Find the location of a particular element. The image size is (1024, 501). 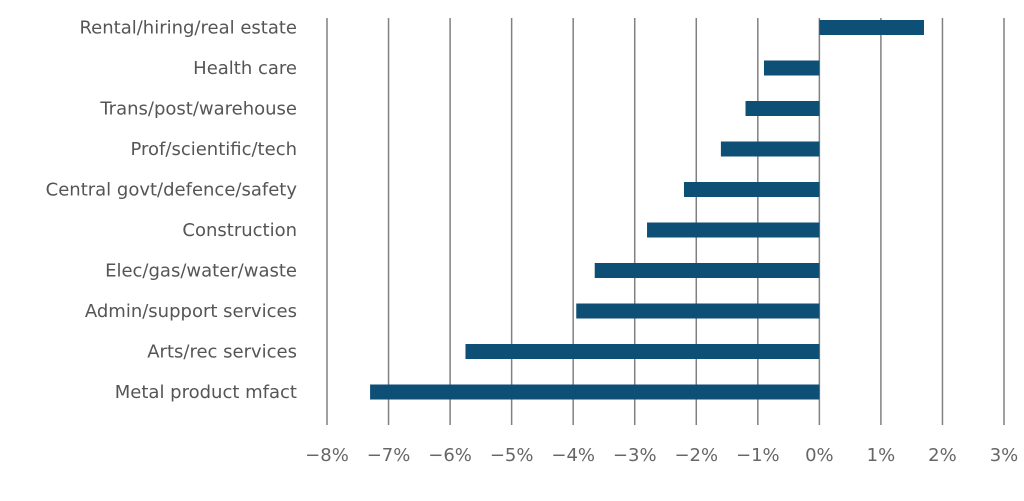

category-label: Health care is located at coordinates (245, 68).